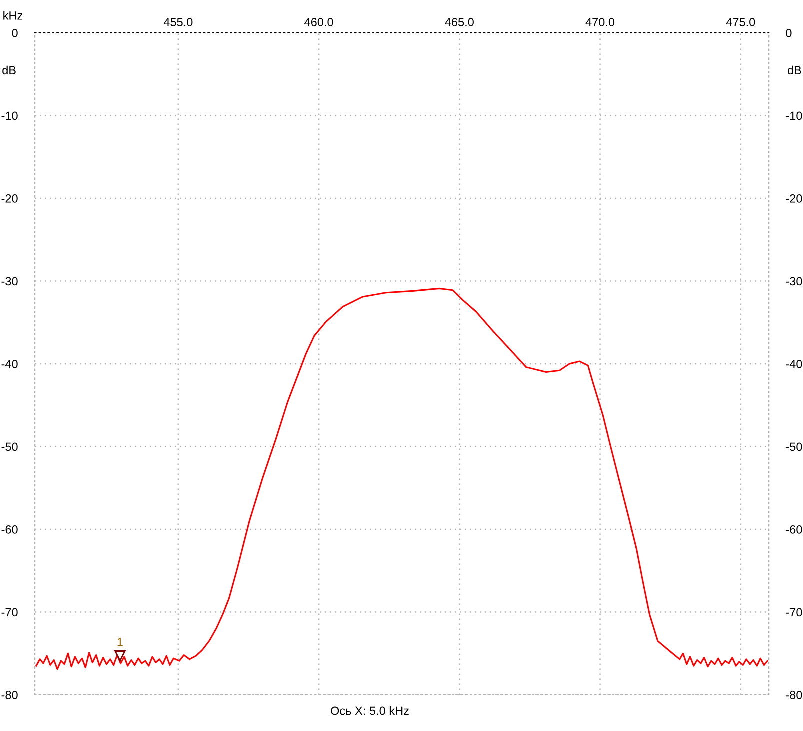 The height and width of the screenshot is (731, 803). Describe the element at coordinates (13, 15) in the screenshot. I see `x-axis-title: kHz` at that location.